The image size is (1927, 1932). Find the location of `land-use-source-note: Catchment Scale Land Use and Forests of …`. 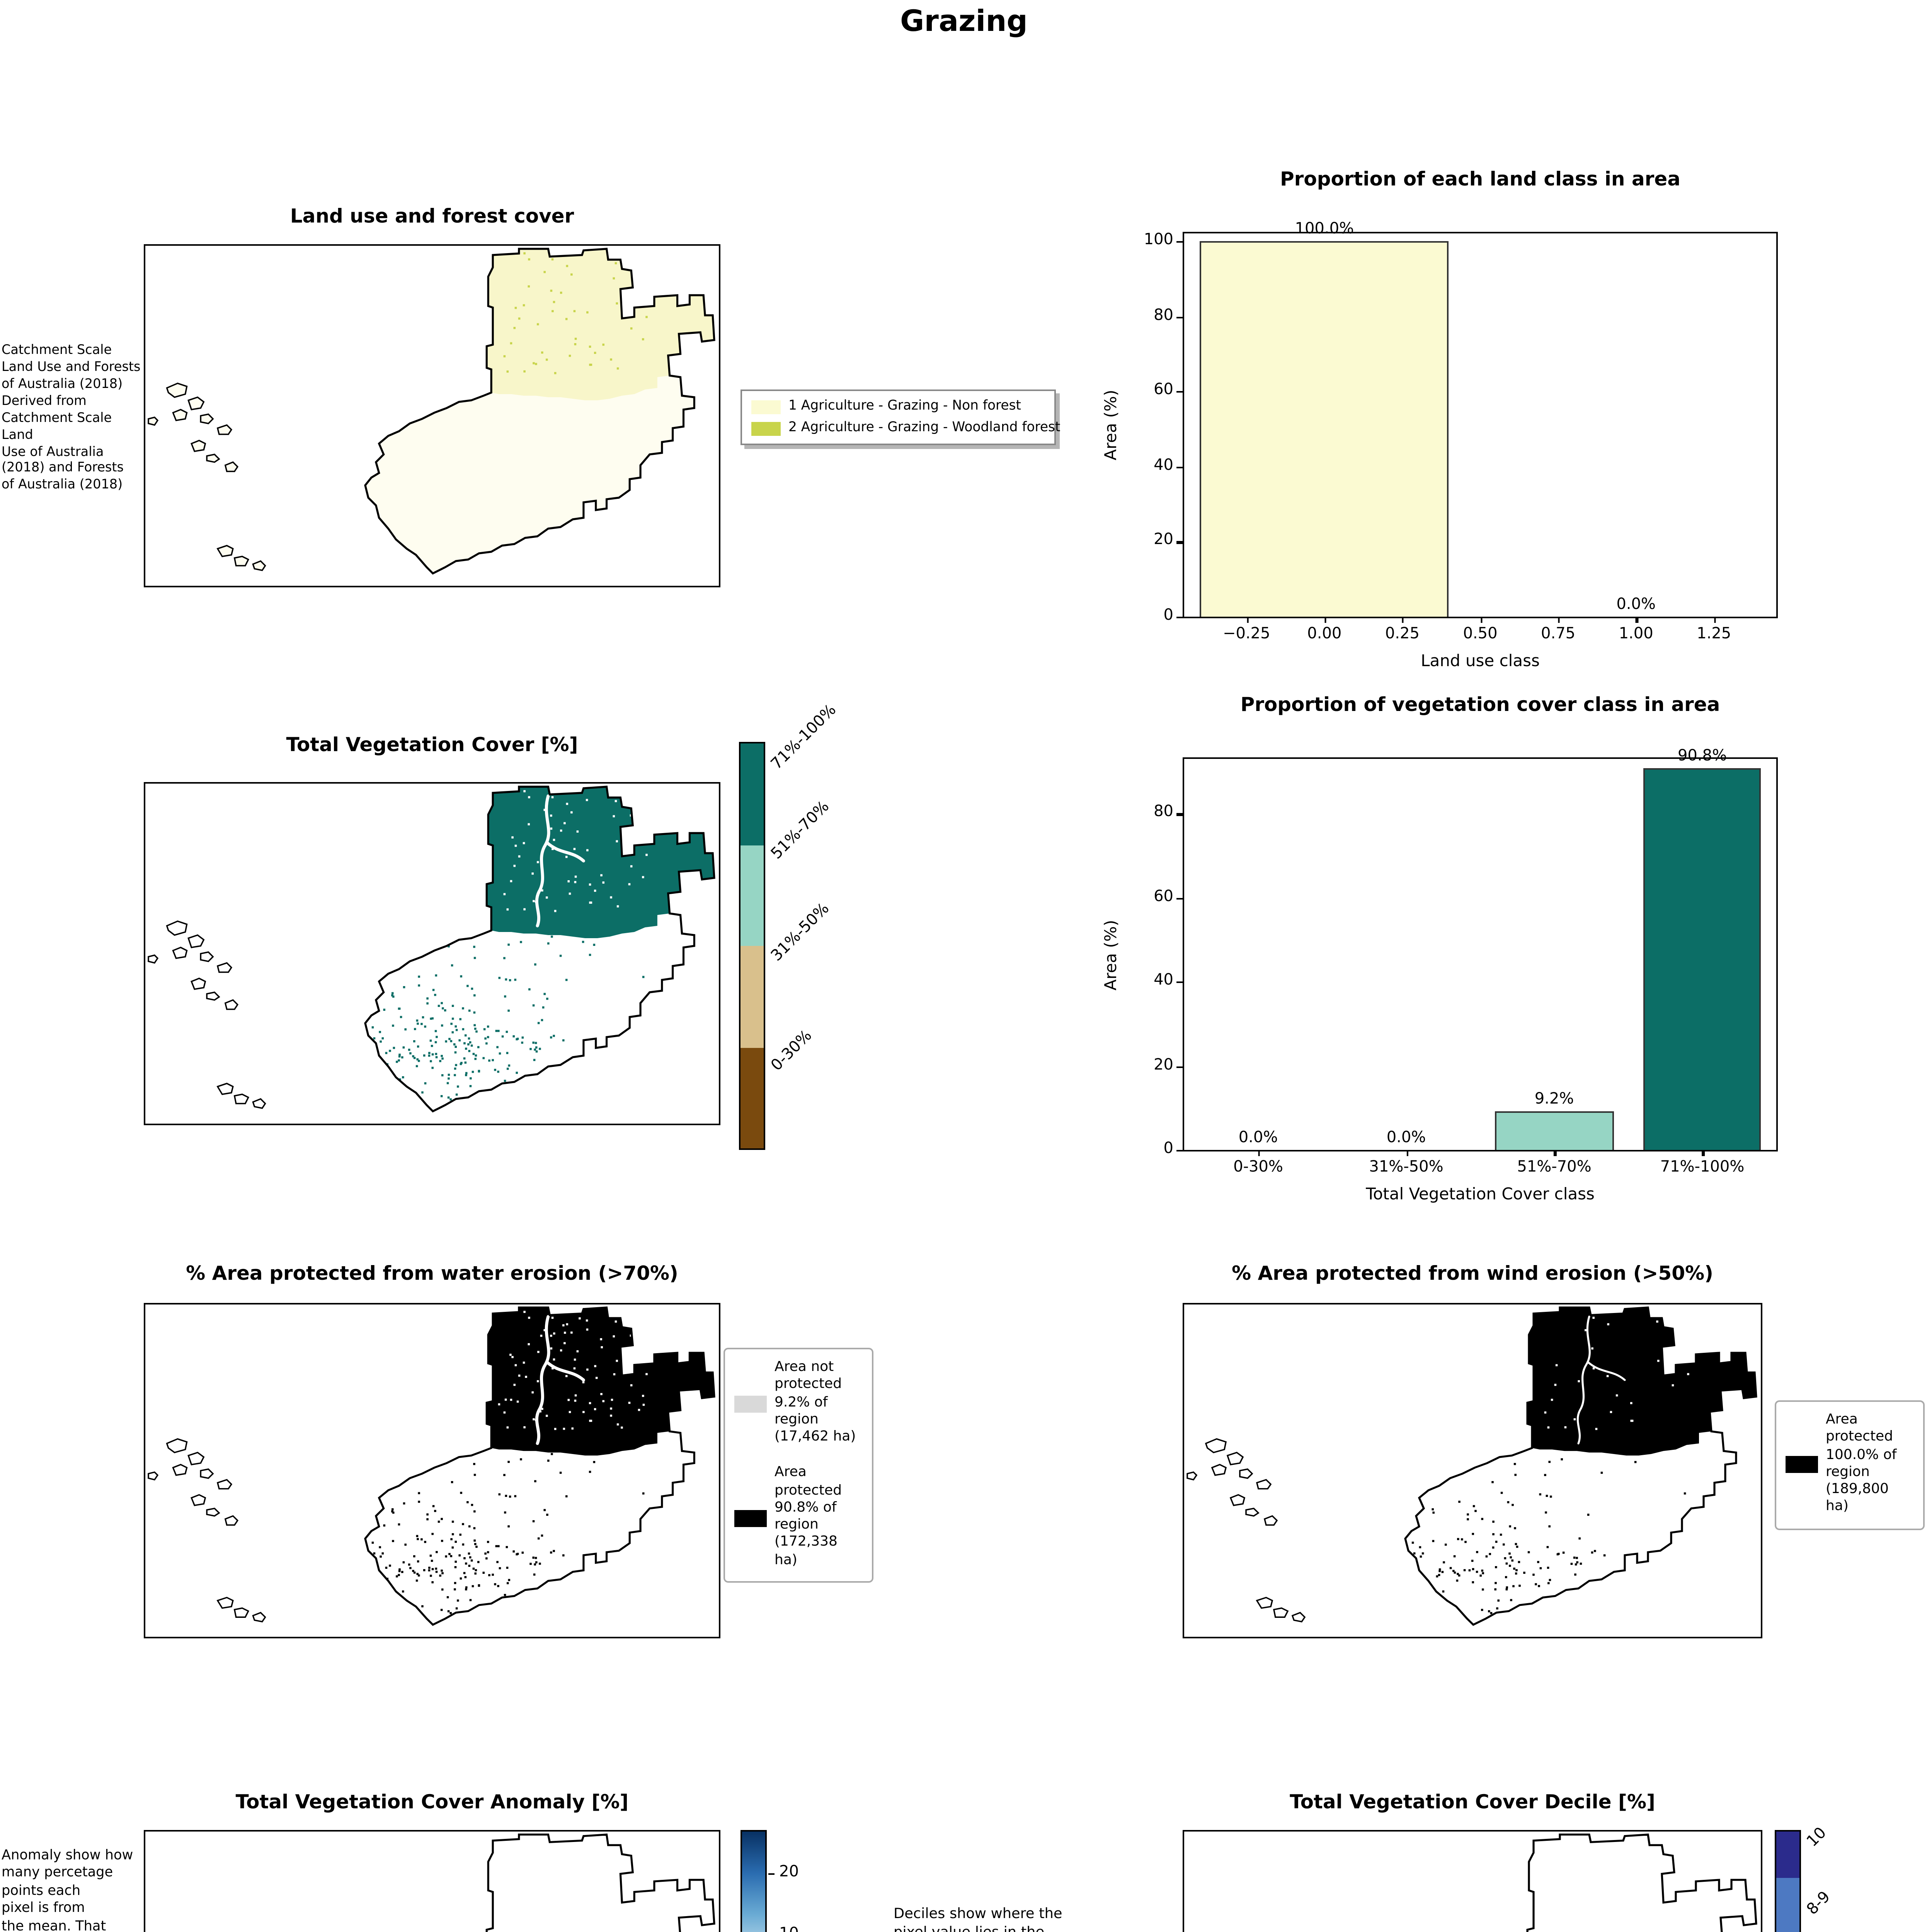

land-use-source-note: Catchment Scale Land Use and Forests of … is located at coordinates (71, 417).